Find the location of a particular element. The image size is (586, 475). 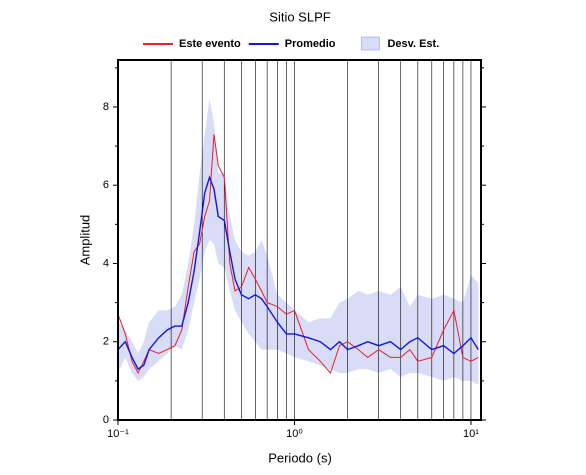

legend-label: Promedio is located at coordinates (310, 44).